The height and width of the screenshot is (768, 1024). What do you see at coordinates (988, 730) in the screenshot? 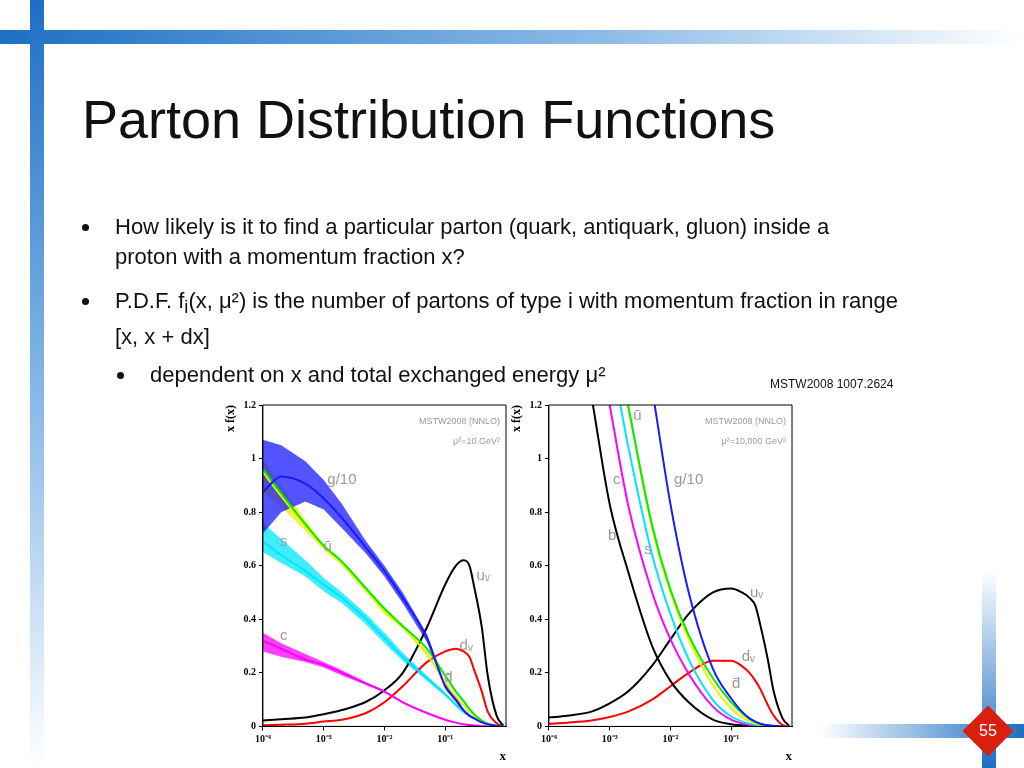
I see `text: 55` at bounding box center [988, 730].